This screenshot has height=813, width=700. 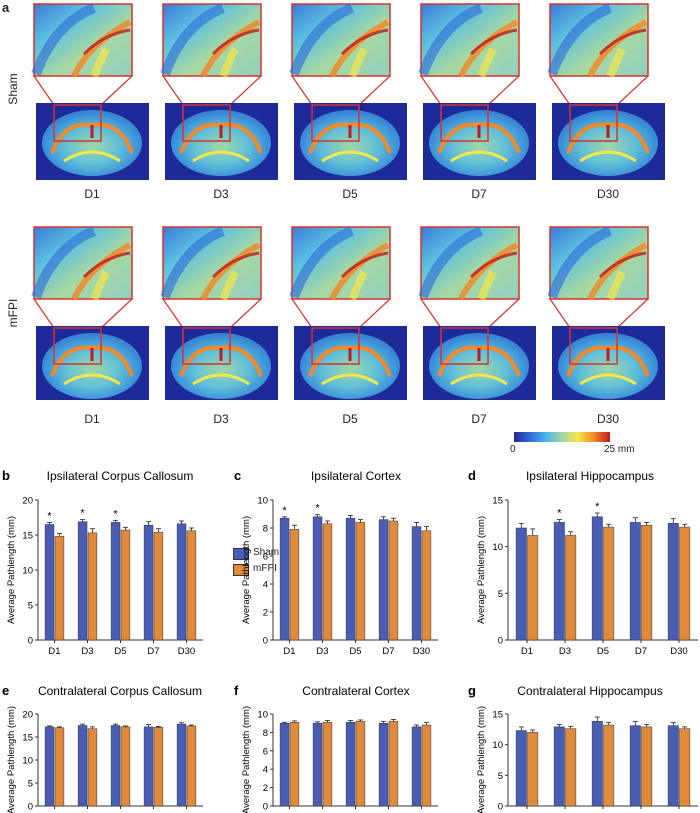 I want to click on panel-letter-b: b, so click(x=6, y=475).